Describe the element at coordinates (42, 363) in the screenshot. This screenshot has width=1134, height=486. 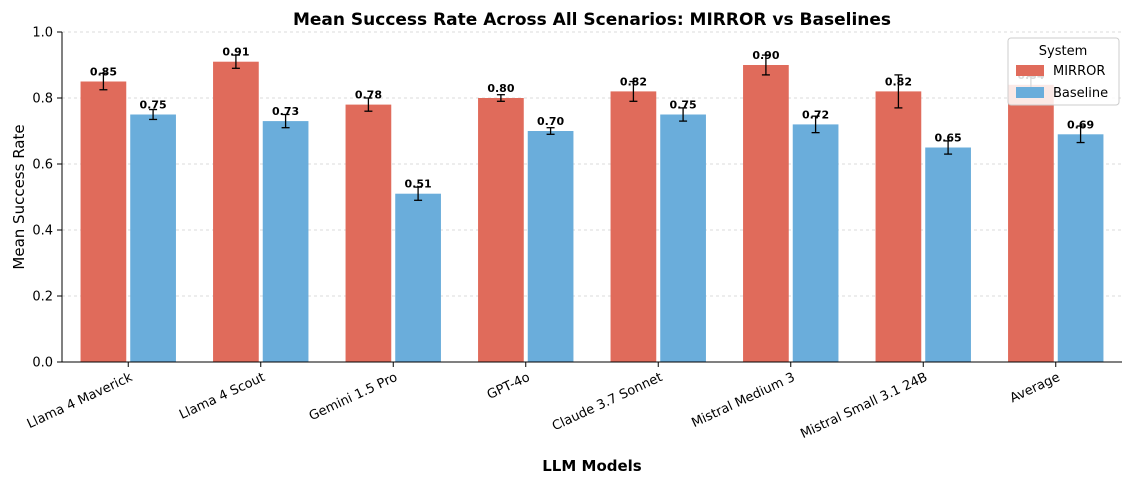
I see `y-tick-label: 0.0` at that location.